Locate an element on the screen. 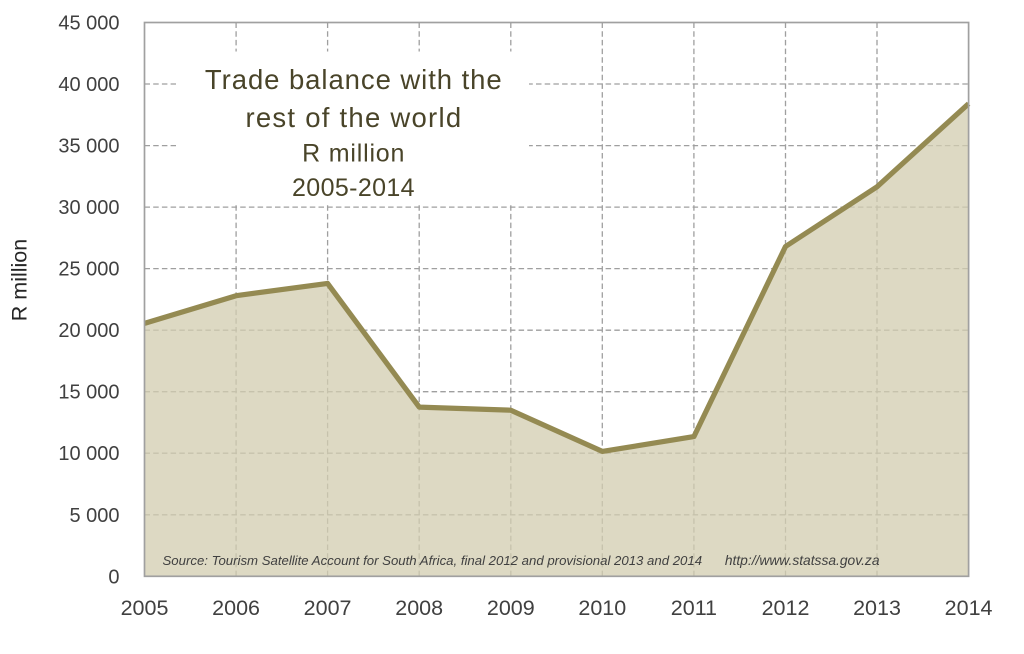 The image size is (1024, 654). svg-text: 2013 is located at coordinates (877, 608).